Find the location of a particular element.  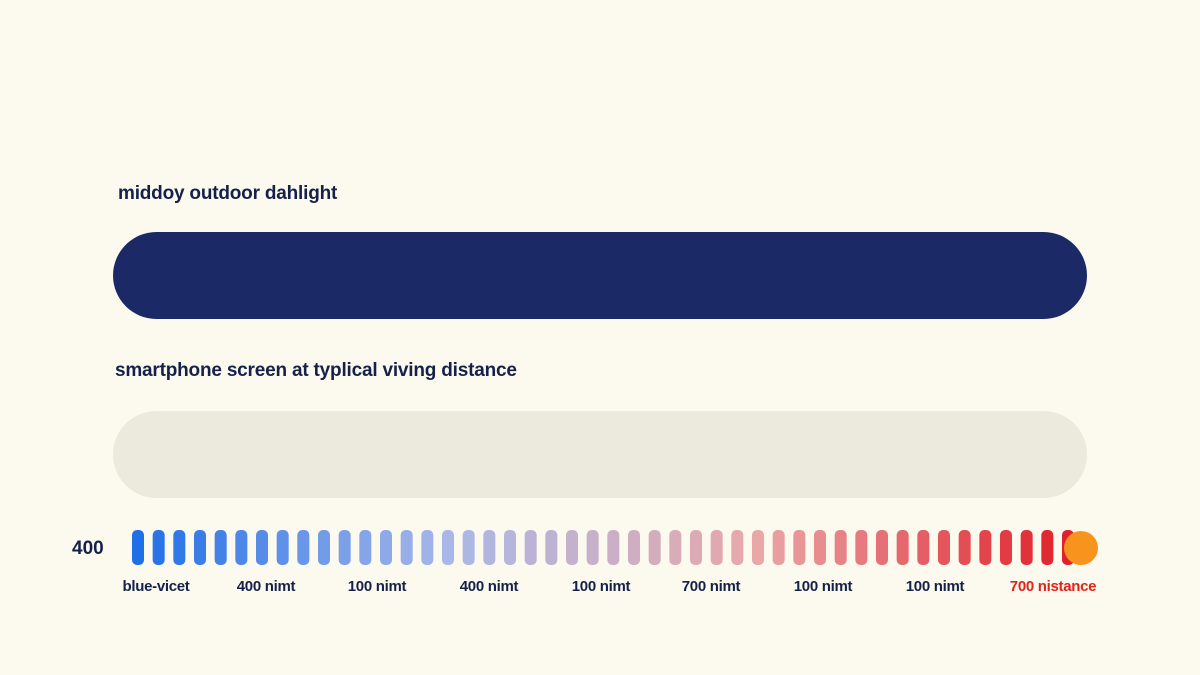

scale-tick-label: 700 nistance is located at coordinates (1053, 586).